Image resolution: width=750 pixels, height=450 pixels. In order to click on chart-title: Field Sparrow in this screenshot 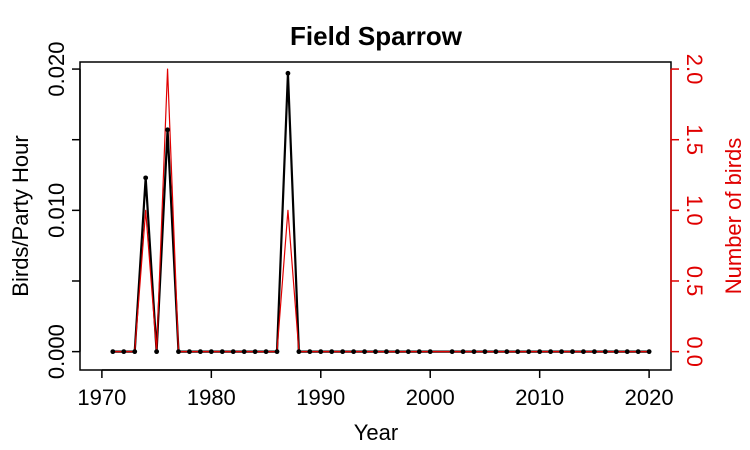, I will do `click(376, 36)`.